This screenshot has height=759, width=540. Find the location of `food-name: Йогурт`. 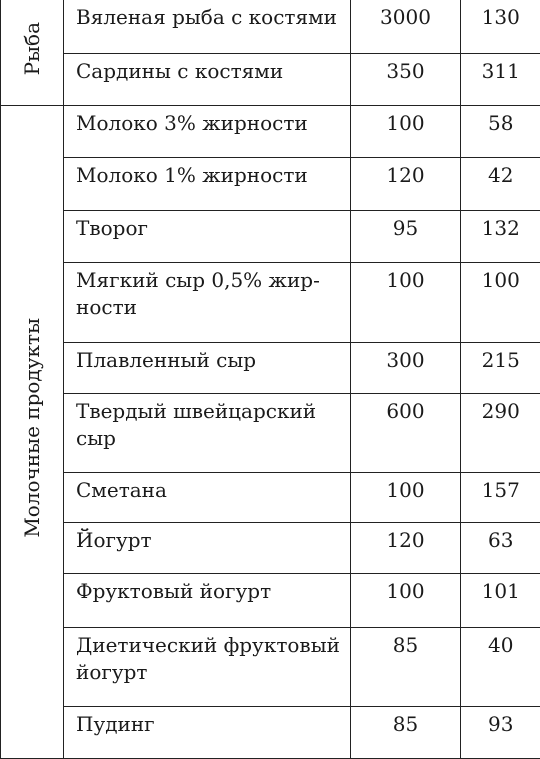

food-name: Йогурт is located at coordinates (209, 540).